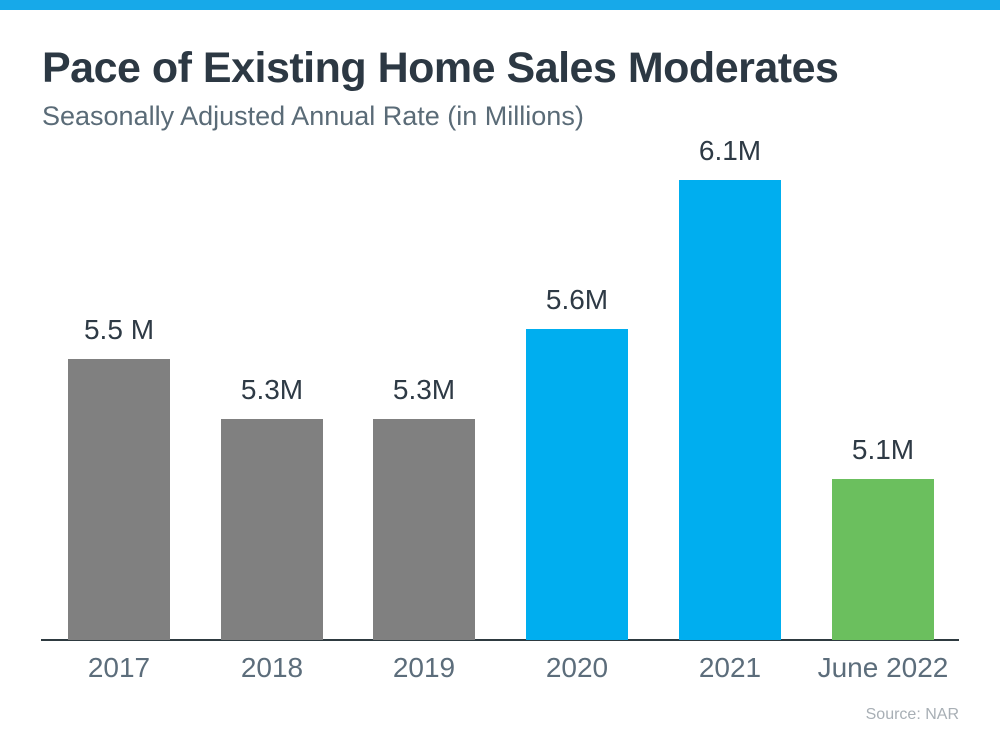 The width and height of the screenshot is (1000, 750). What do you see at coordinates (424, 529) in the screenshot?
I see `bar-2019` at bounding box center [424, 529].